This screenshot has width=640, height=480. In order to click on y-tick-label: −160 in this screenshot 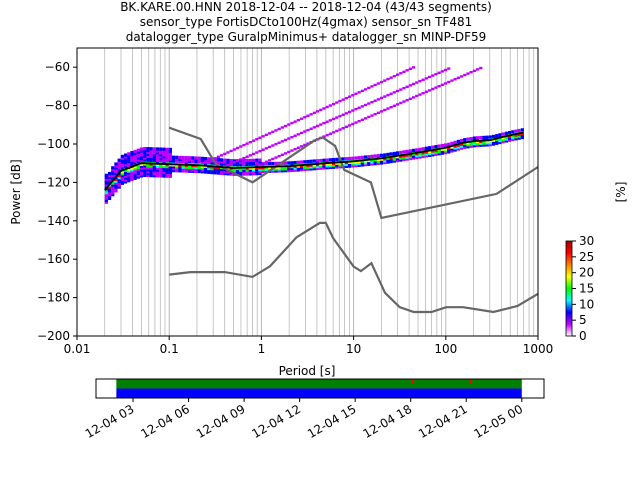, I will do `click(53, 259)`.